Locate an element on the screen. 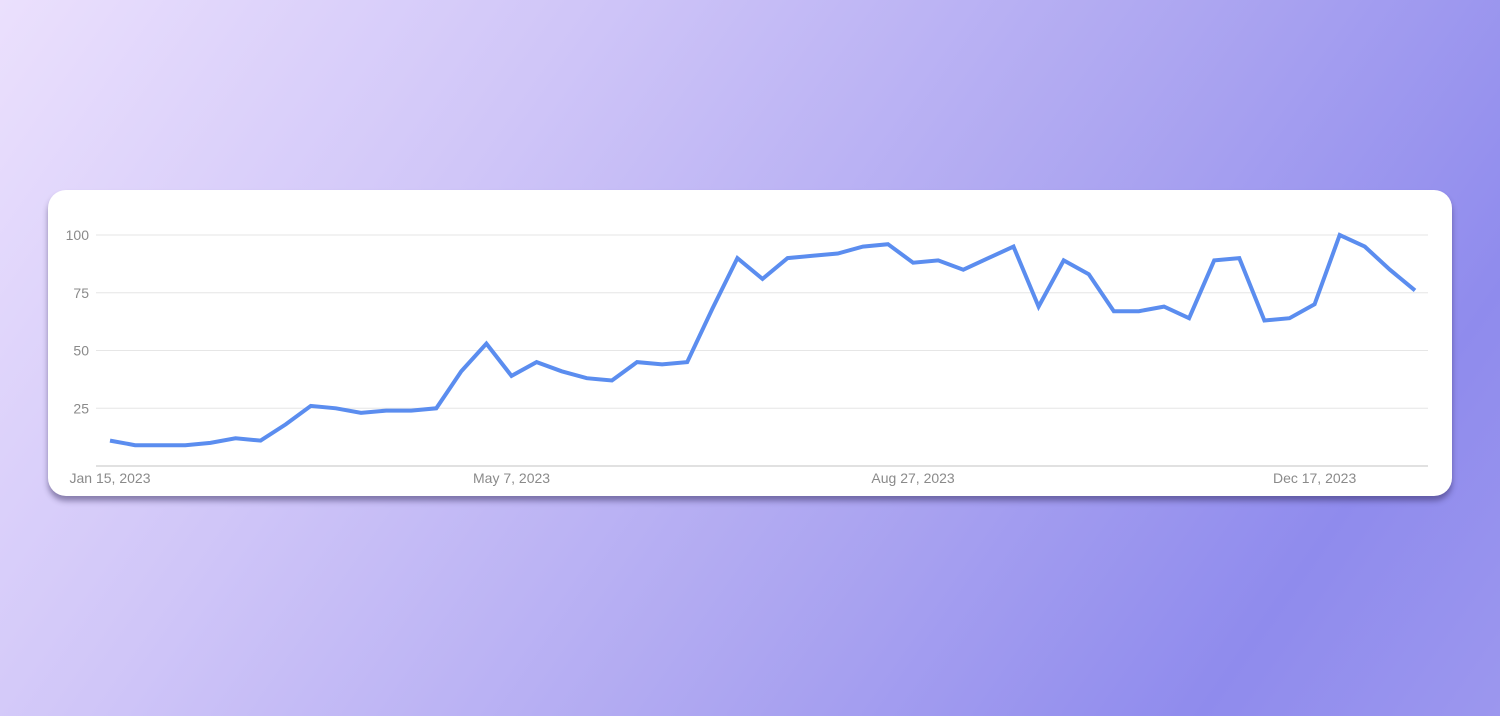  x-tick-label: May 7, 2023 is located at coordinates (511, 478).